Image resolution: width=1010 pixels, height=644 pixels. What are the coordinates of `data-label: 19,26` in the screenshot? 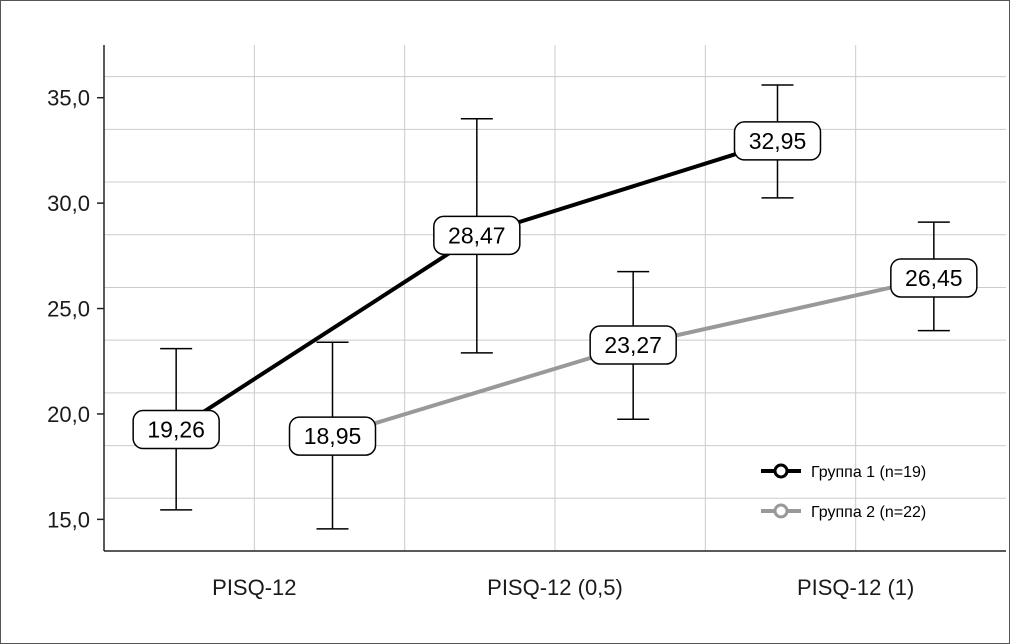 It's located at (176, 429).